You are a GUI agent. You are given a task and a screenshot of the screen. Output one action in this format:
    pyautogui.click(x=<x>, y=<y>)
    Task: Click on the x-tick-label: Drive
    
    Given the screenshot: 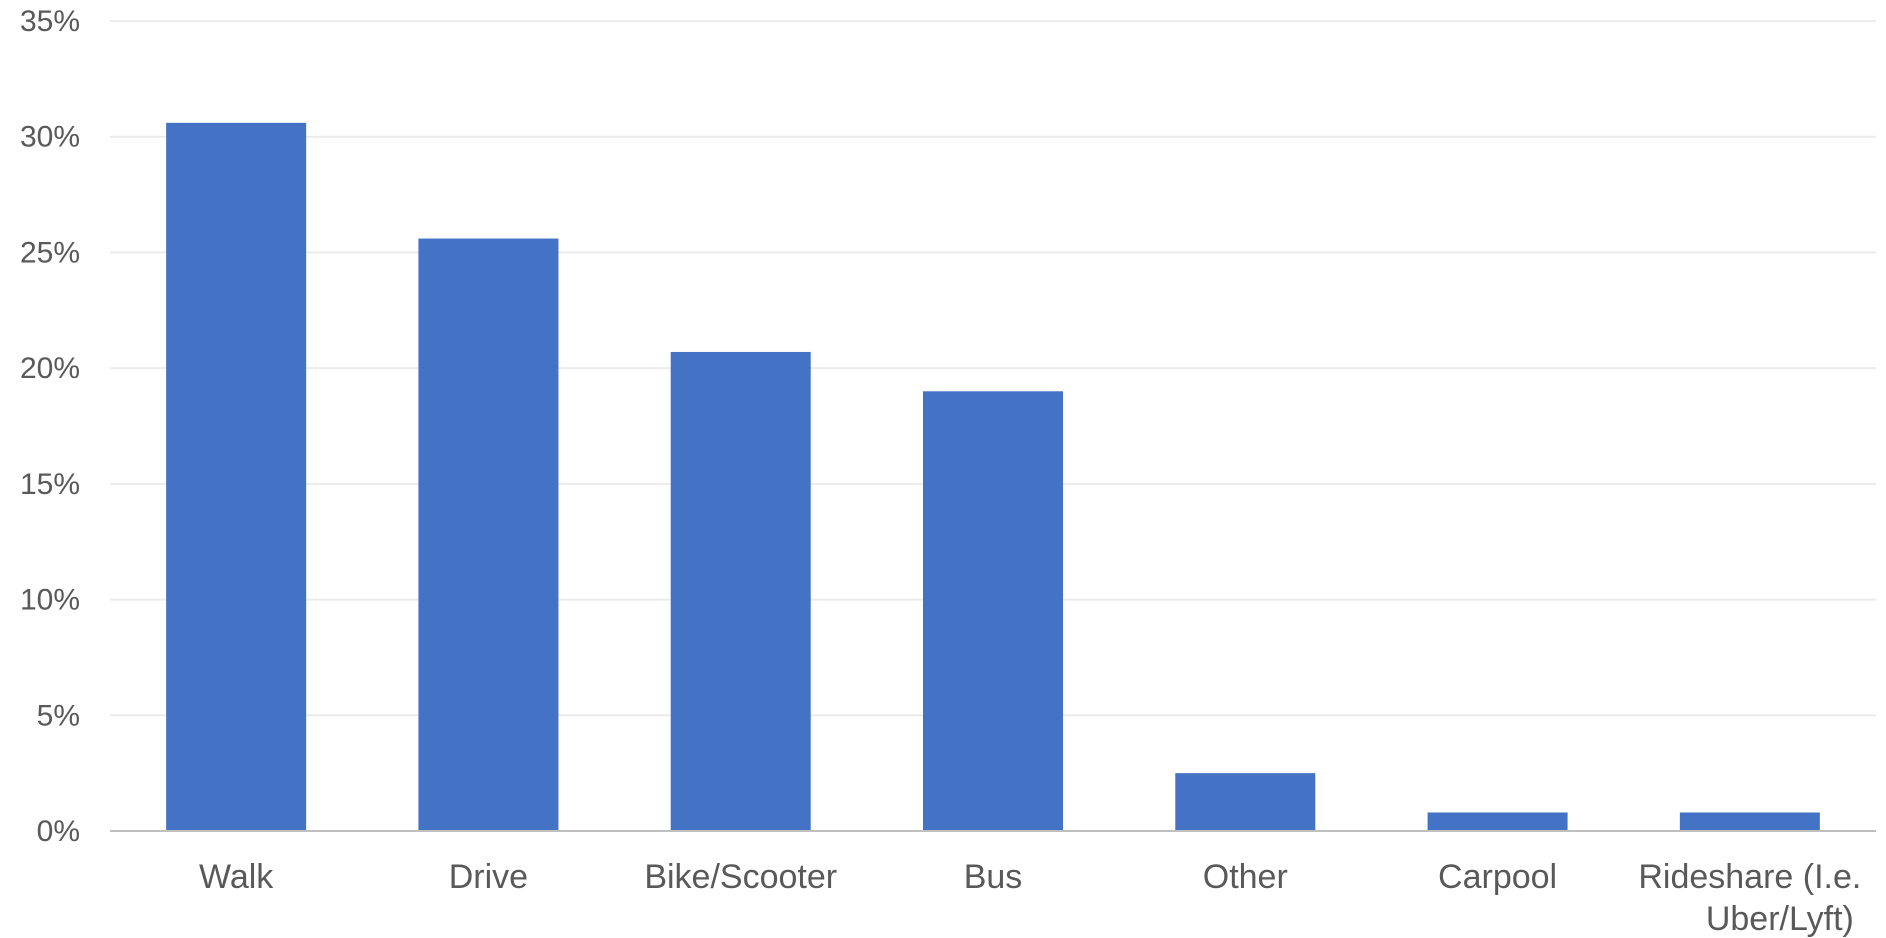 What is the action you would take?
    pyautogui.click(x=488, y=877)
    